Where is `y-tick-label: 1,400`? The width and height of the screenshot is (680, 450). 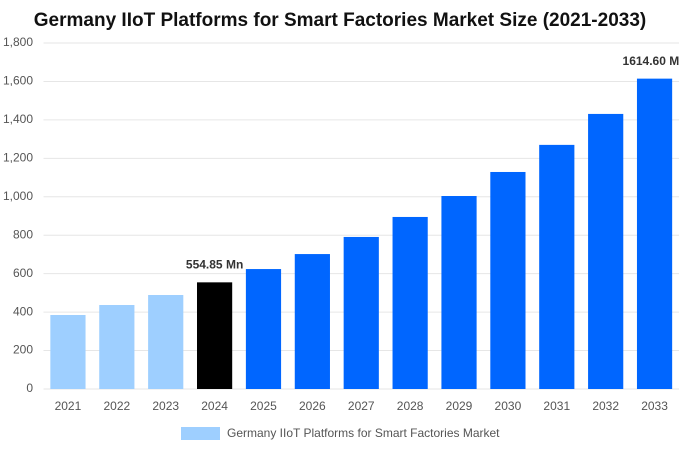 y-tick-label: 1,400 is located at coordinates (18, 119).